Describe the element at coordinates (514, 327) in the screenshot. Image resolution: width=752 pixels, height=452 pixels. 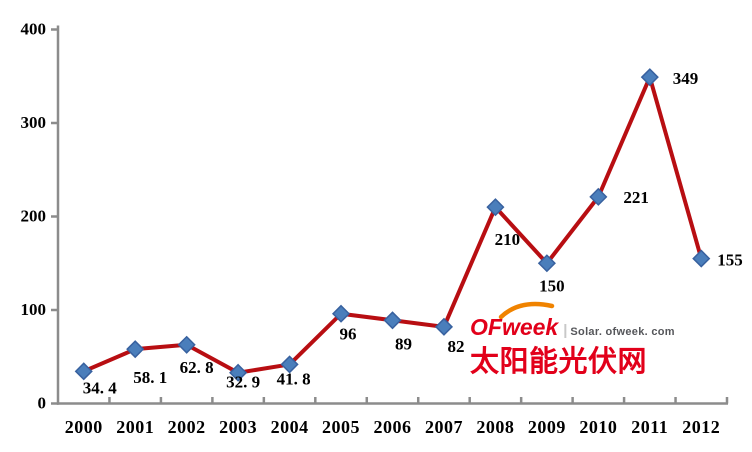
I see `logo-brand-text: OFweek` at that location.